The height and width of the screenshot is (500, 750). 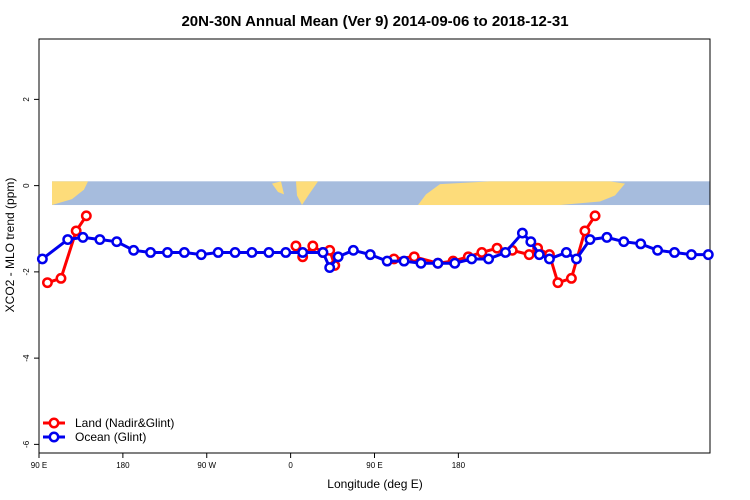 I want to click on series-layer, so click(x=375, y=249).